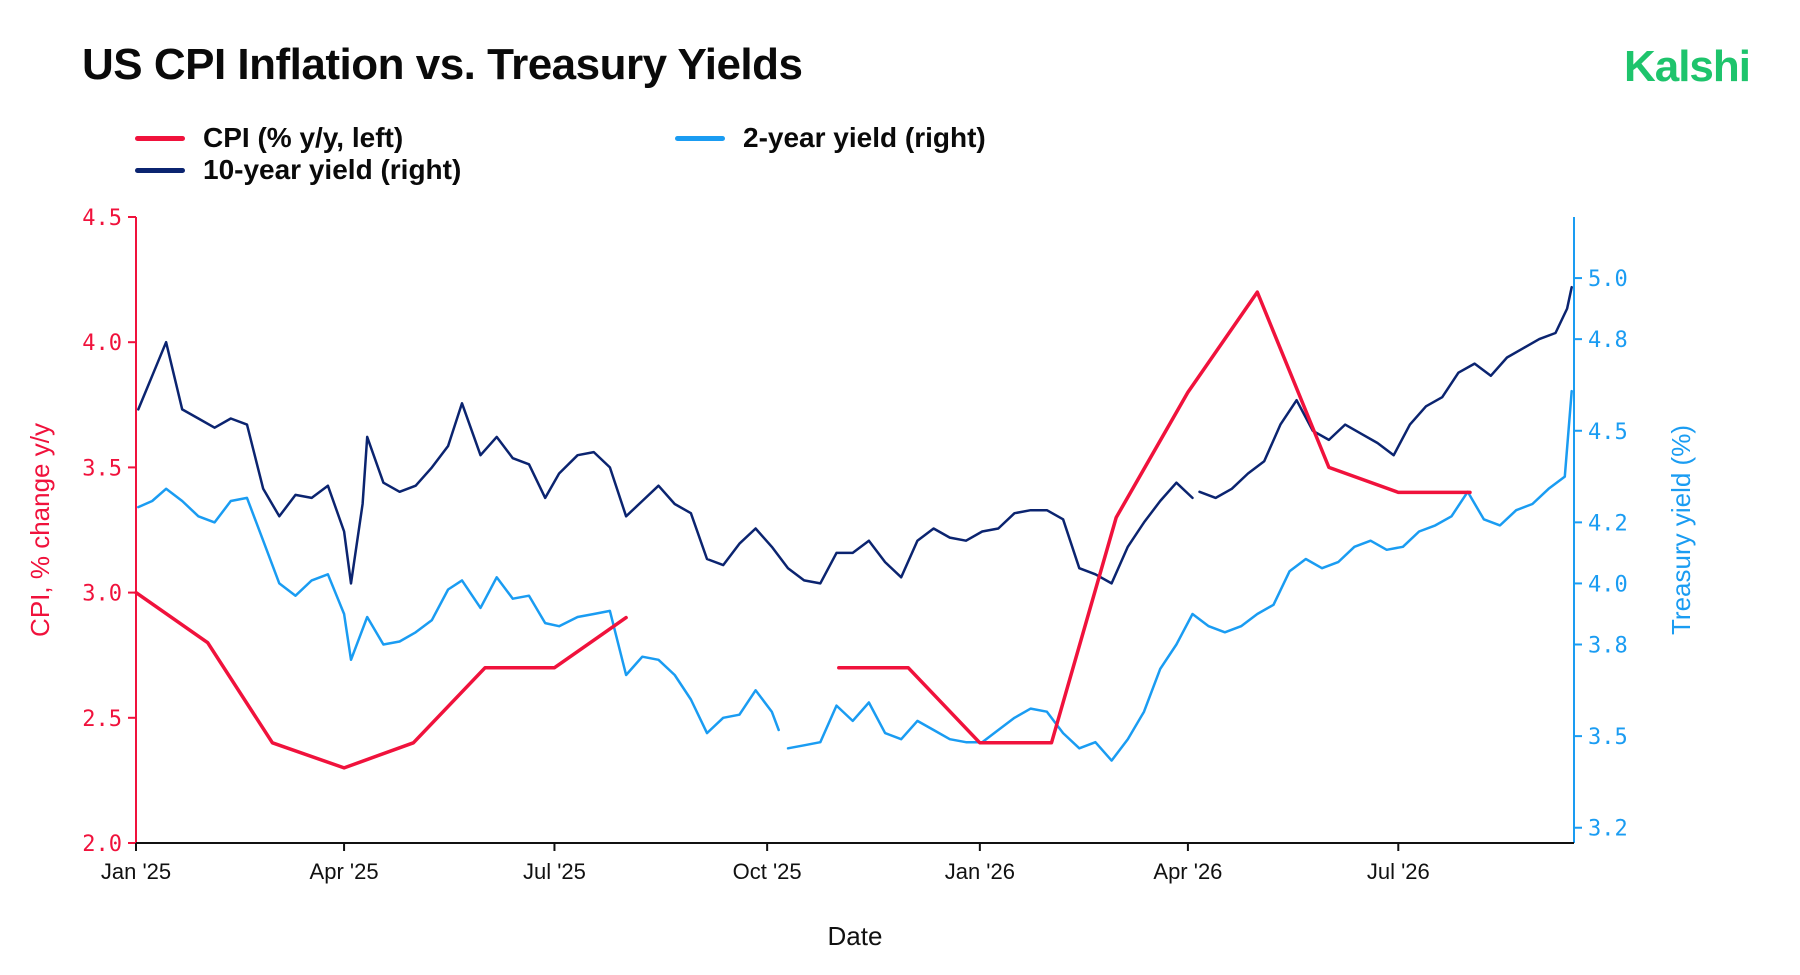 The image size is (1800, 975). I want to click on right-axis-tick-label: 3.8, so click(1608, 646).